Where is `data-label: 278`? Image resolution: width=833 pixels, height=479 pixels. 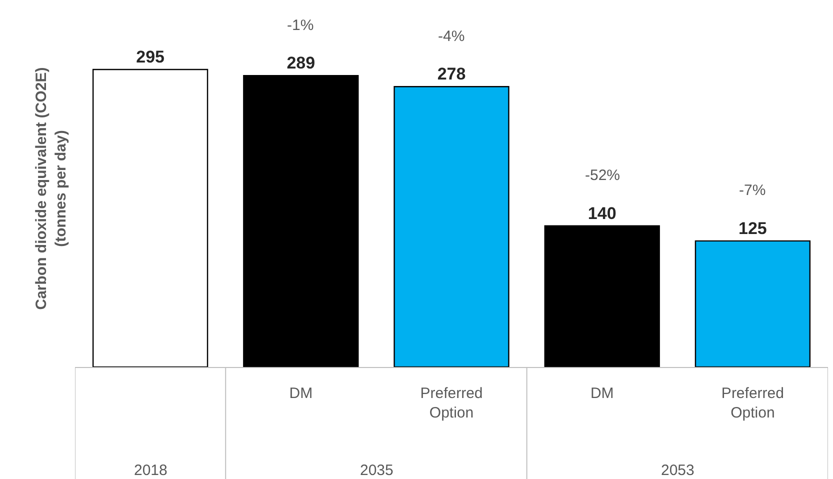
data-label: 278 is located at coordinates (451, 74).